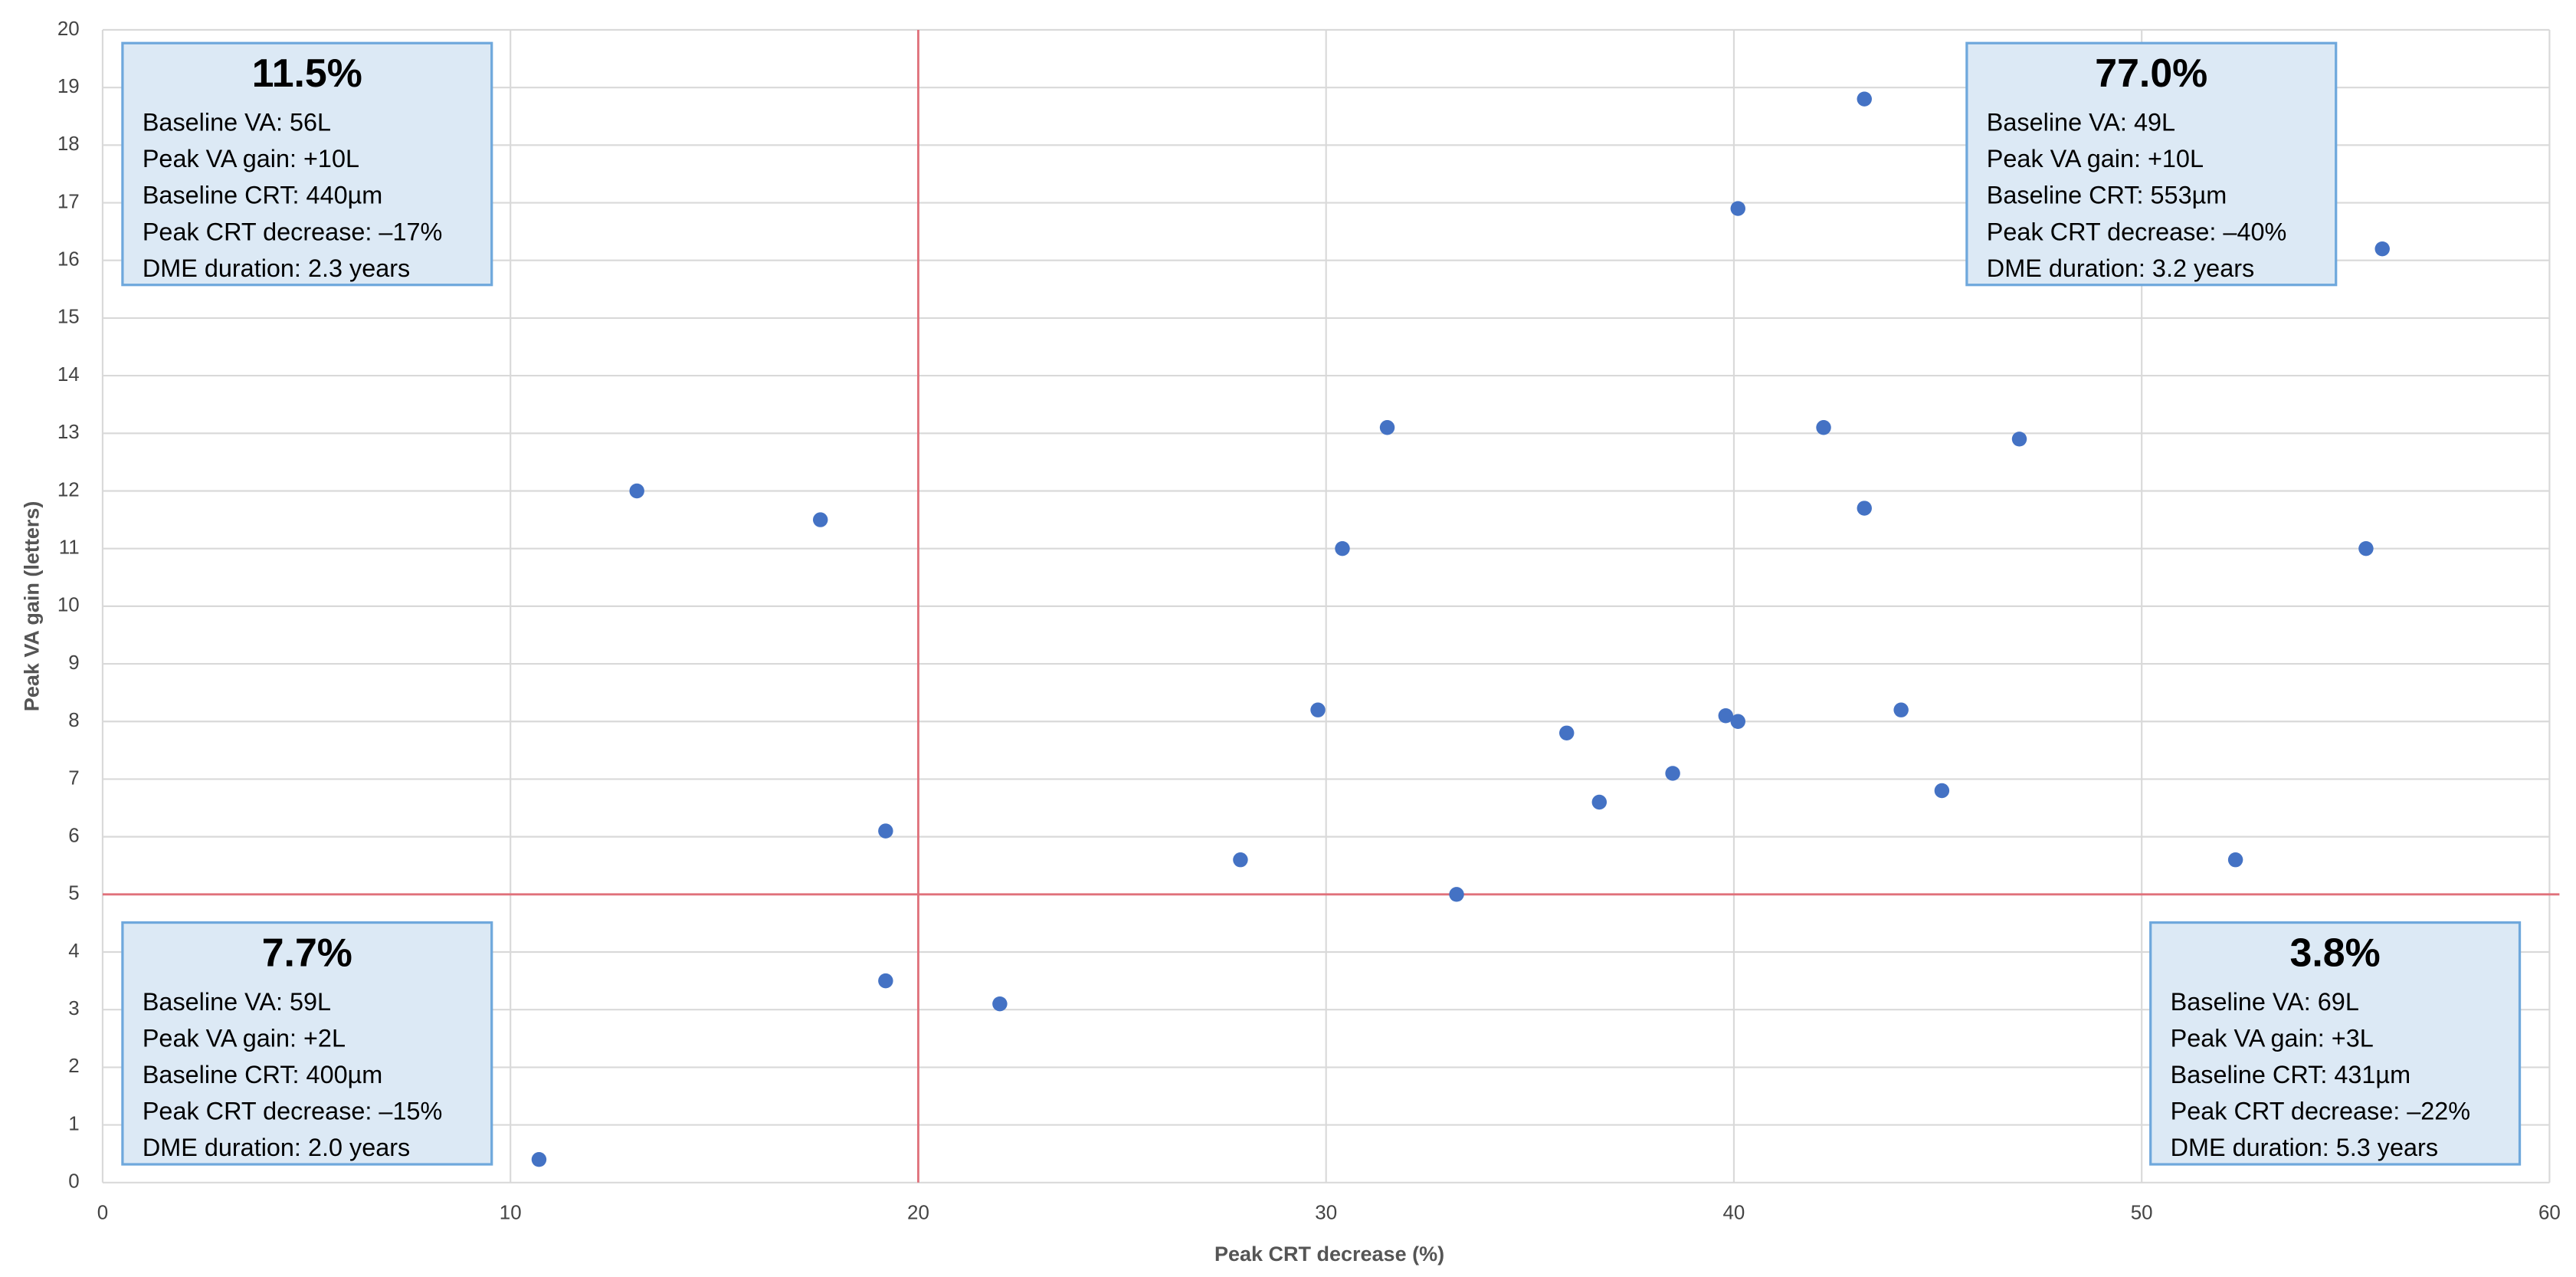 This screenshot has height=1277, width=2576. Describe the element at coordinates (307, 73) in the screenshot. I see `annotation-title: 11.5%` at that location.